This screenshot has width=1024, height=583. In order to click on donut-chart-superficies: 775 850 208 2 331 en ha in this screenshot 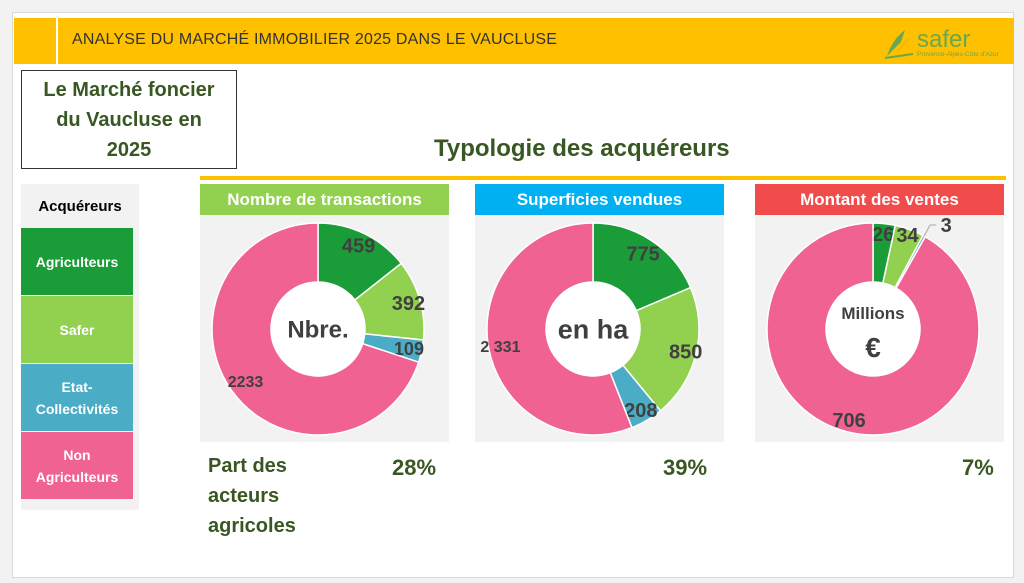, I will do `click(591, 329)`.